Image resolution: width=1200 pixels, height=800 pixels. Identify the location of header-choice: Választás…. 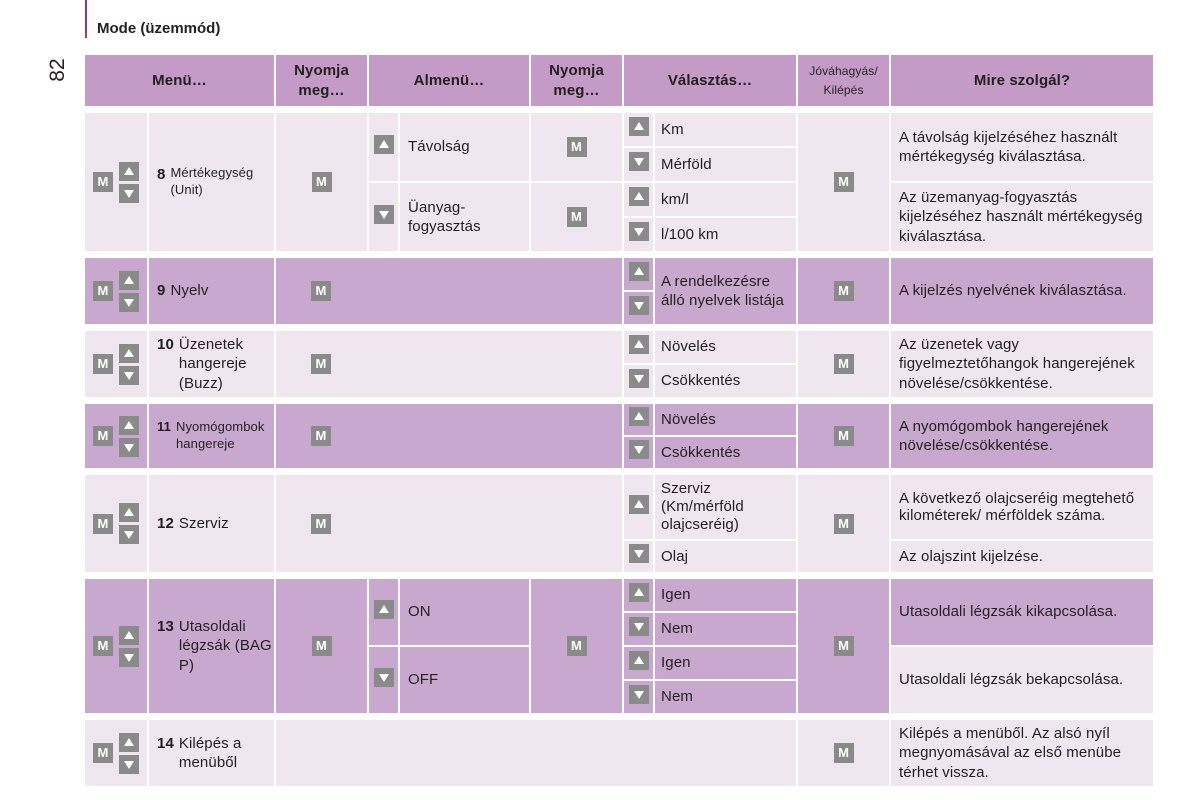
(710, 80).